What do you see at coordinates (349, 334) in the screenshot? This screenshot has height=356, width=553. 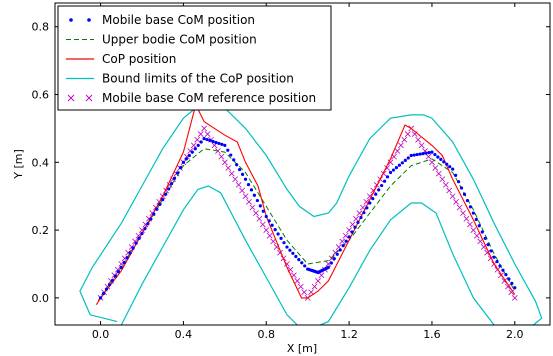 I see `x-tick-label: 1.2` at bounding box center [349, 334].